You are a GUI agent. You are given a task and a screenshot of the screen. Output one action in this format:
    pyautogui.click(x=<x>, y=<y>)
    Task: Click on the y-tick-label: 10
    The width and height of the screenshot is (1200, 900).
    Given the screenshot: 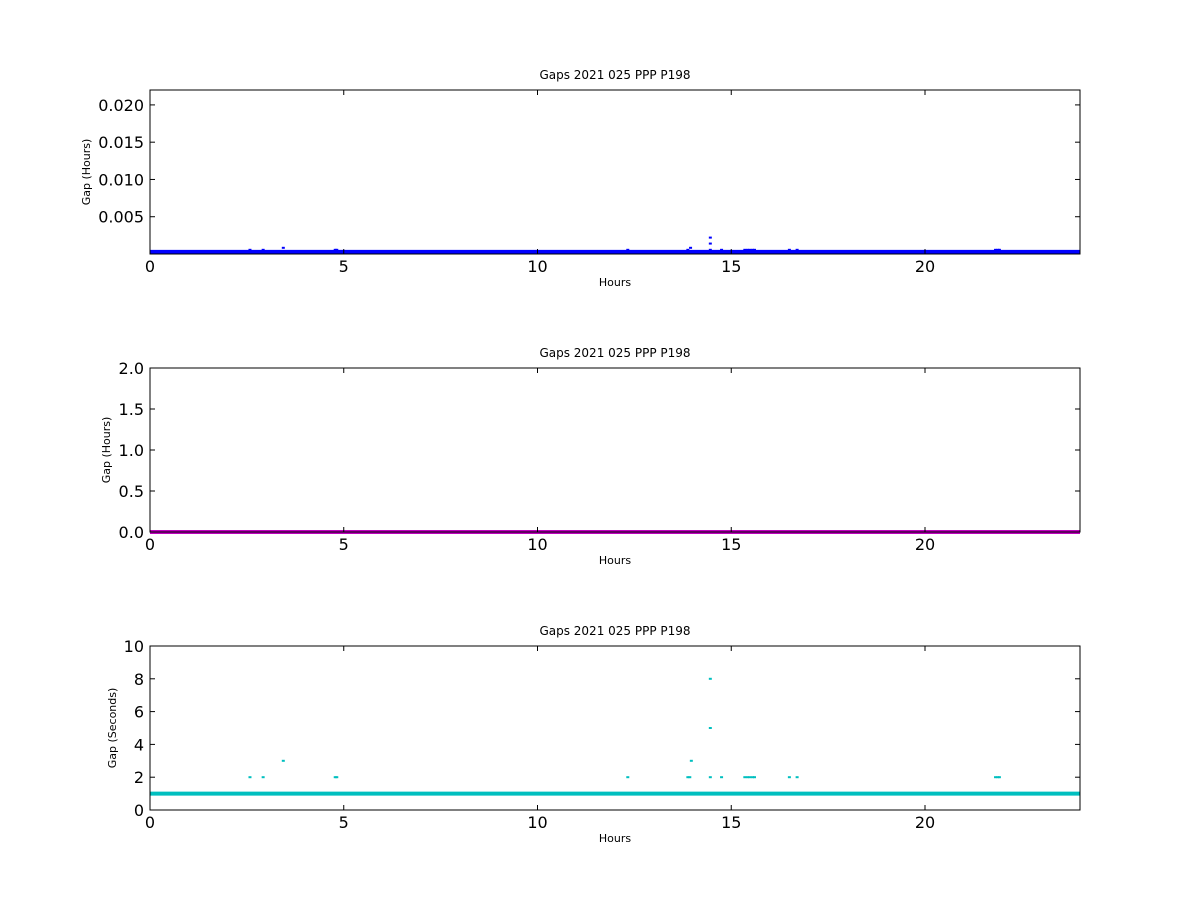 What is the action you would take?
    pyautogui.click(x=134, y=646)
    